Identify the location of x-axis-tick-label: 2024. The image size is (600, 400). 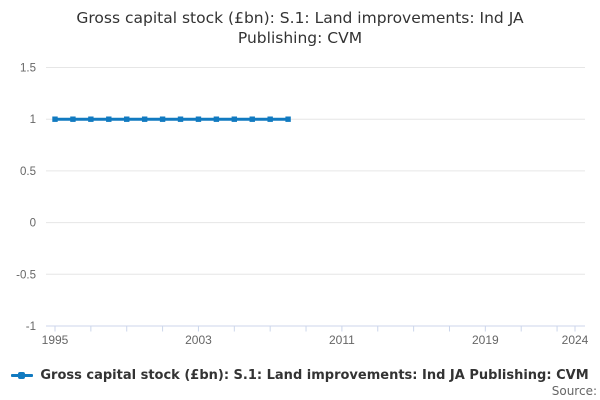
(575, 340).